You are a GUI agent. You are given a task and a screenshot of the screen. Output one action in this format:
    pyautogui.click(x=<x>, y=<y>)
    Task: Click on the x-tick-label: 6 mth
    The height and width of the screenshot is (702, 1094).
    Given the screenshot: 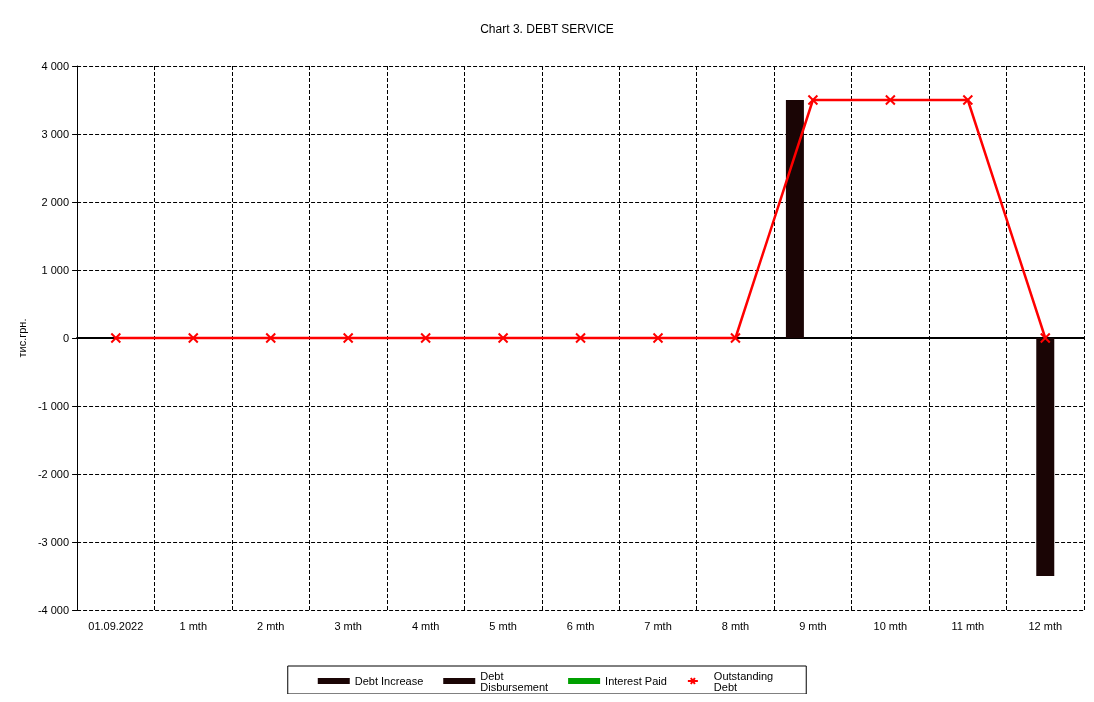 What is the action you would take?
    pyautogui.click(x=580, y=625)
    